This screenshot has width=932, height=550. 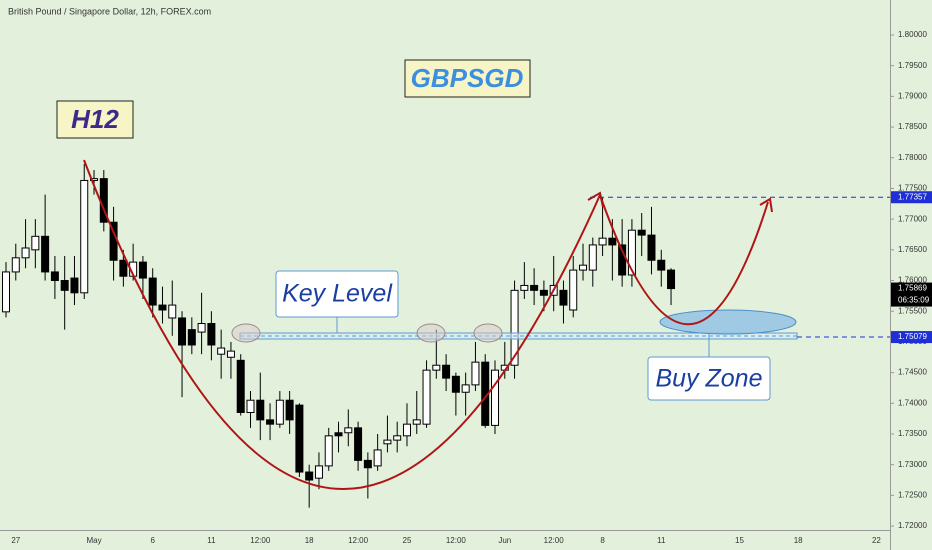 I want to click on y-tick-label: 1.72000, so click(x=912, y=525).